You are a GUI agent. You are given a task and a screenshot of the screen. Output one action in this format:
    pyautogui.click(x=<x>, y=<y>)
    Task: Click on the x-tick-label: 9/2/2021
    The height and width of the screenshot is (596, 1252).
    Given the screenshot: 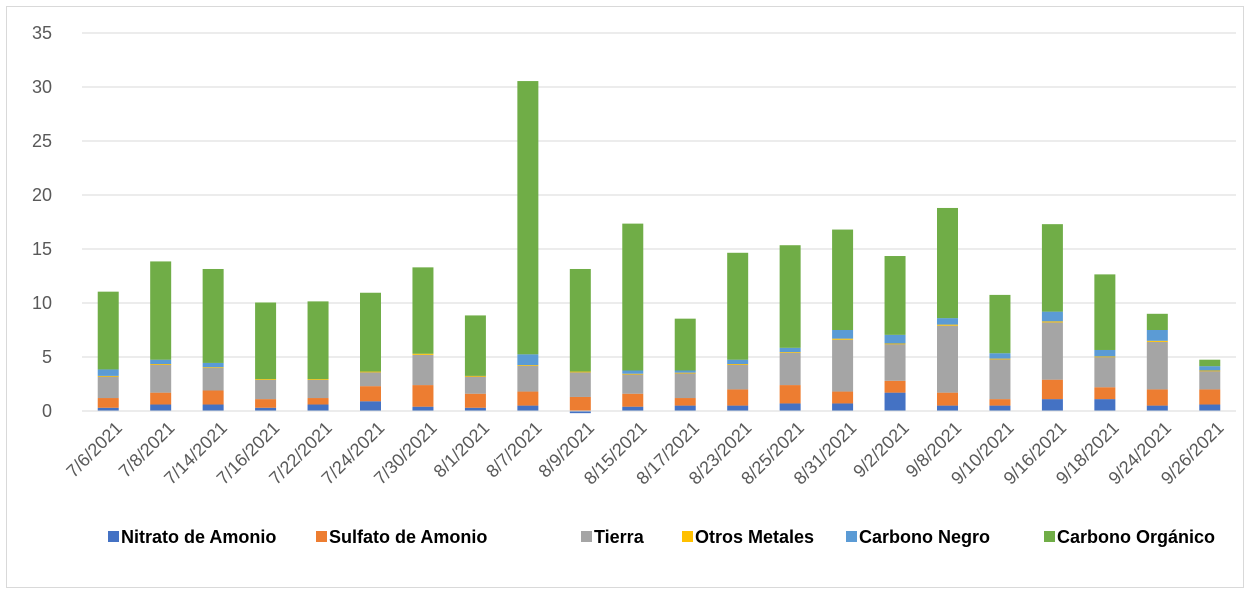 What is the action you would take?
    pyautogui.click(x=881, y=450)
    